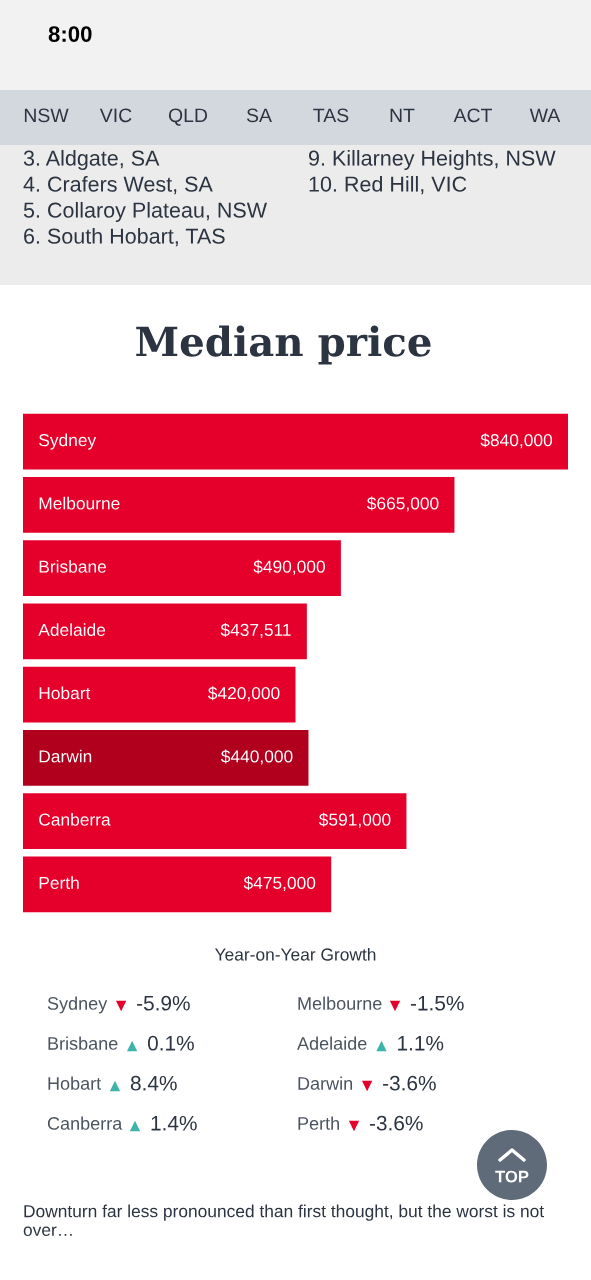 Image resolution: width=591 pixels, height=1280 pixels. Describe the element at coordinates (79, 503) in the screenshot. I see `y-tick-label: Melbourne` at that location.